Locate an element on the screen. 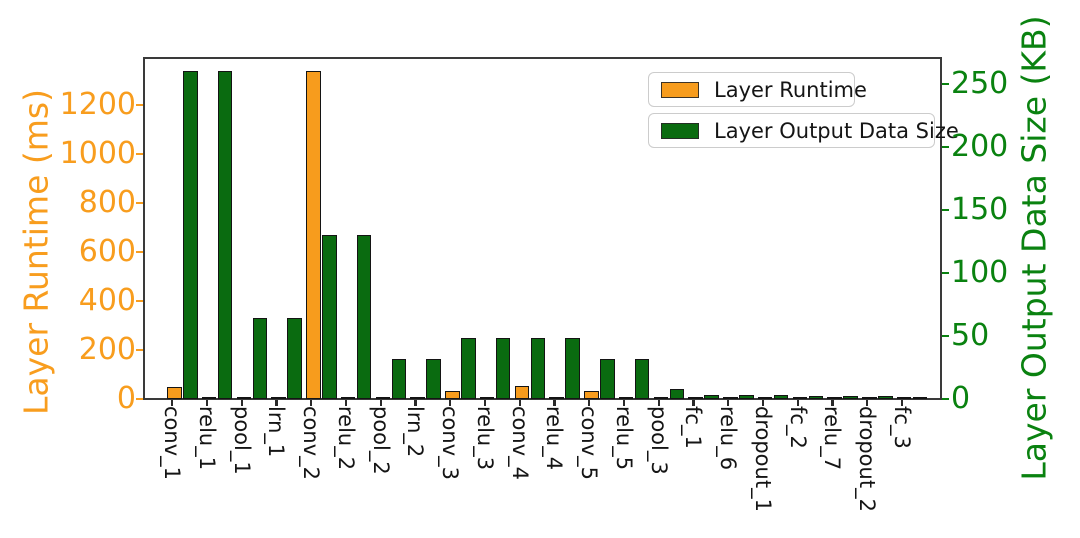 The height and width of the screenshot is (538, 1080). left-axis-tick-label: 400 is located at coordinates (107, 300).